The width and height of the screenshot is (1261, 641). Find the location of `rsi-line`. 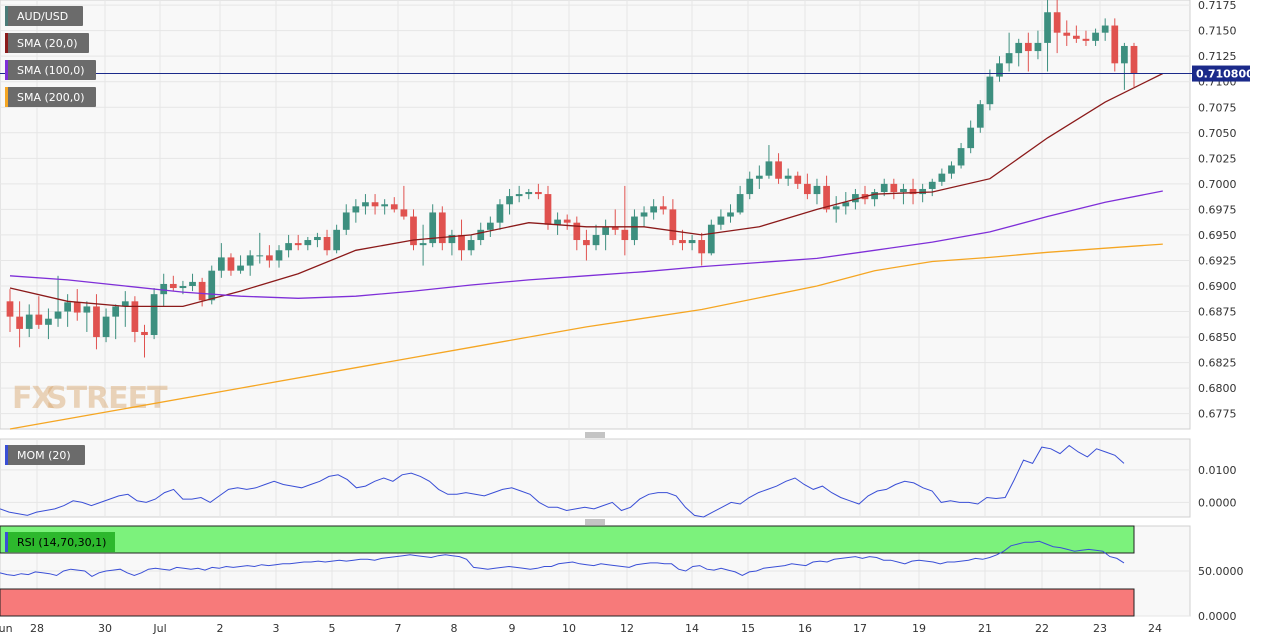

rsi-line is located at coordinates (562, 558).